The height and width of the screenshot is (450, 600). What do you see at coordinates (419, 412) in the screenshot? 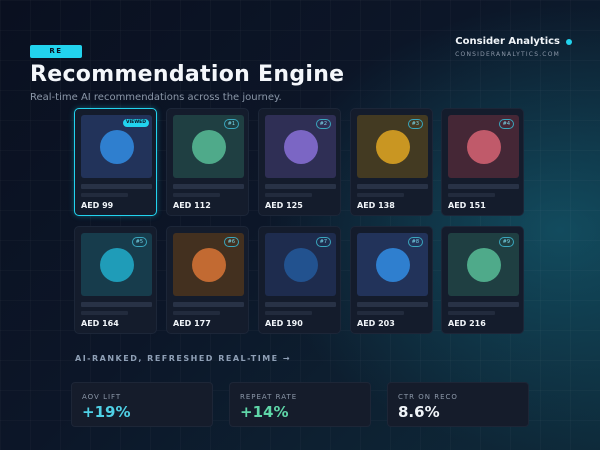
I see `stat-value: 8.6%` at bounding box center [419, 412].